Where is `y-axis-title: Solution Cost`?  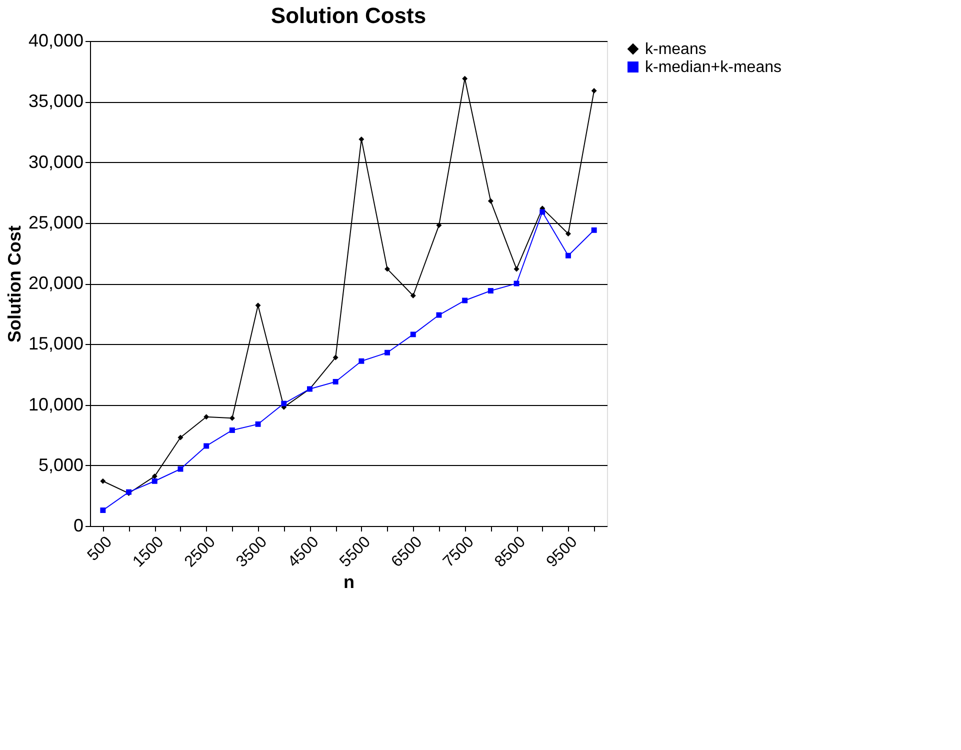 y-axis-title: Solution Cost is located at coordinates (14, 284).